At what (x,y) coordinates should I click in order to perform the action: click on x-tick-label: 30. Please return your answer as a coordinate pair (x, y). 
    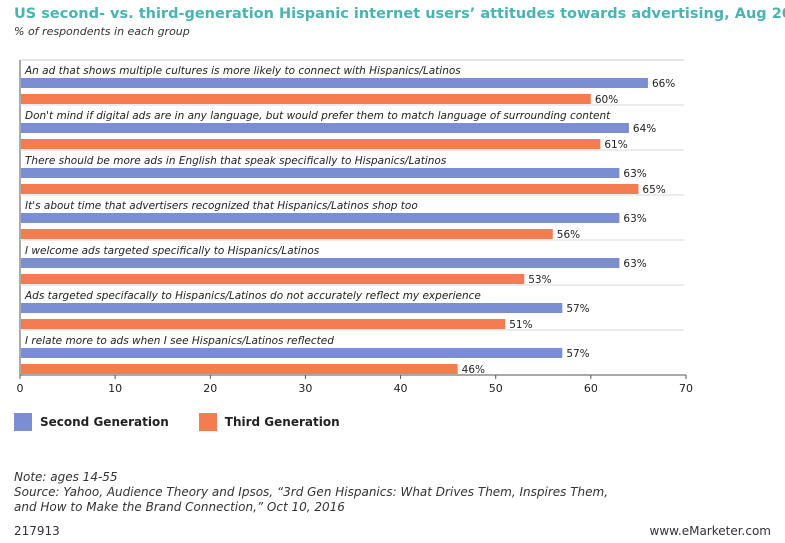
    Looking at the image, I should click on (305, 388).